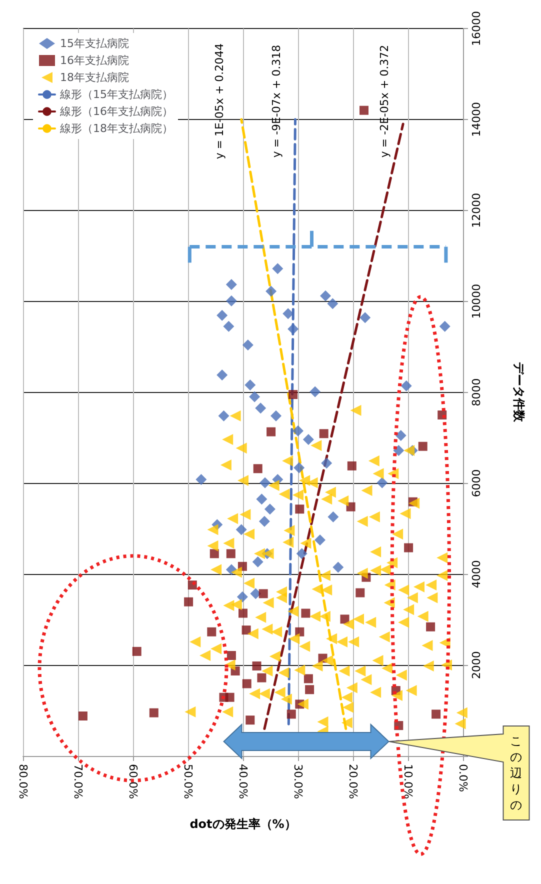 The width and height of the screenshot is (541, 884). Describe the element at coordinates (408, 781) in the screenshot. I see `x-tick-label: 10.0%` at that location.